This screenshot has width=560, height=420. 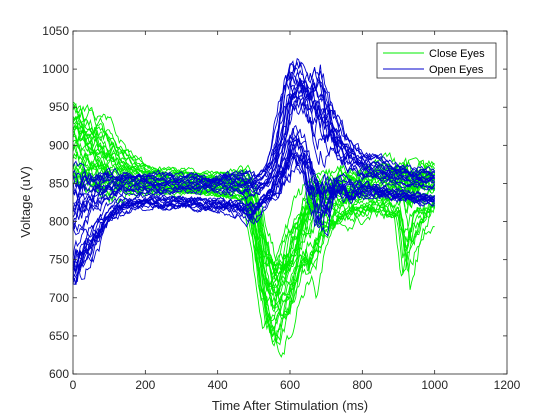 What do you see at coordinates (59, 222) in the screenshot?
I see `y-tick-label: 800` at bounding box center [59, 222].